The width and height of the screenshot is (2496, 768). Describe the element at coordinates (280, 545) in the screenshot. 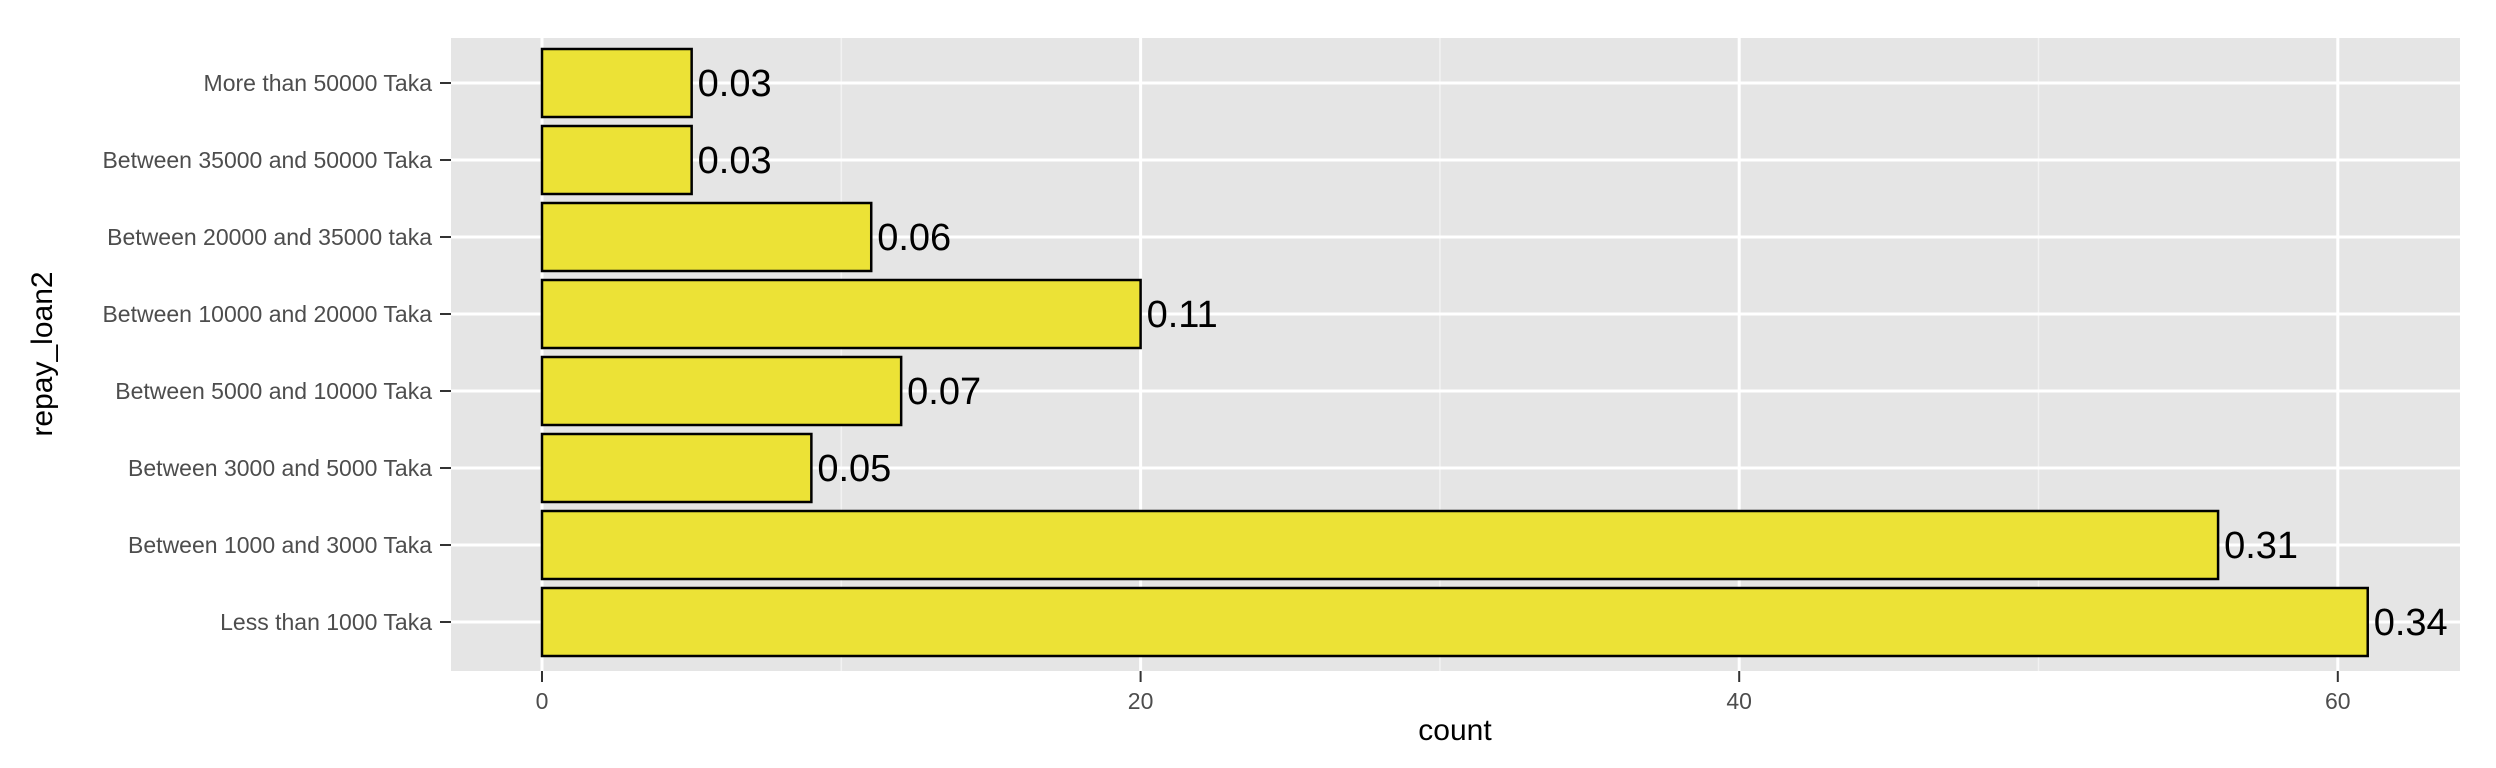

I see `y-tick-label: Between 1000 and 3000 Taka` at that location.